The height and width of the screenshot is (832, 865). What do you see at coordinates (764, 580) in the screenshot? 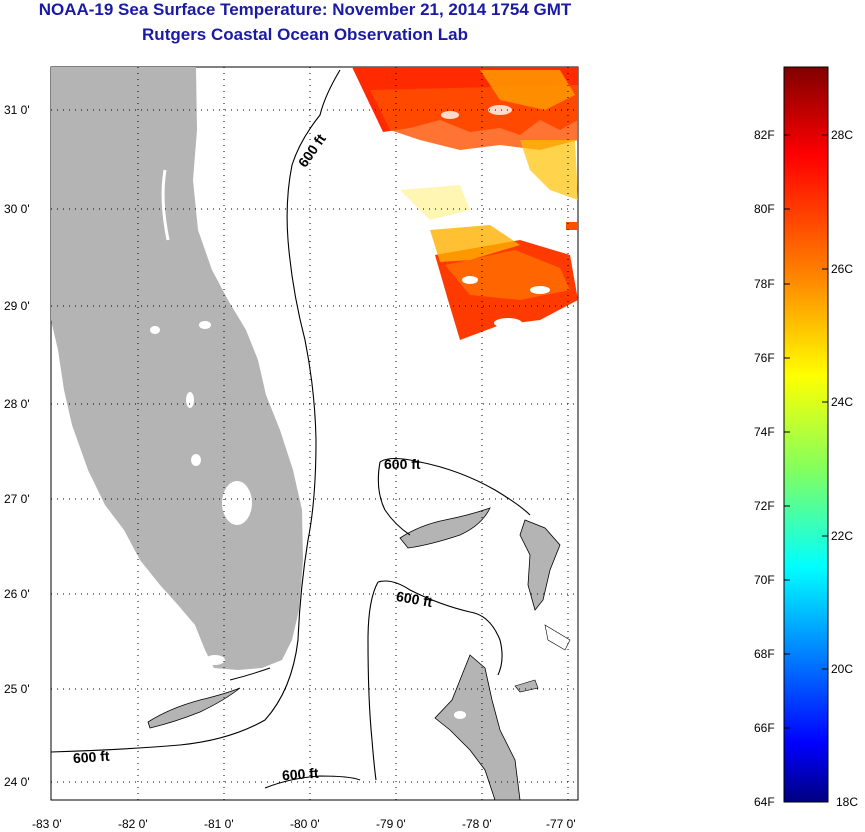
I see `cb-f-70: 70F` at bounding box center [764, 580].